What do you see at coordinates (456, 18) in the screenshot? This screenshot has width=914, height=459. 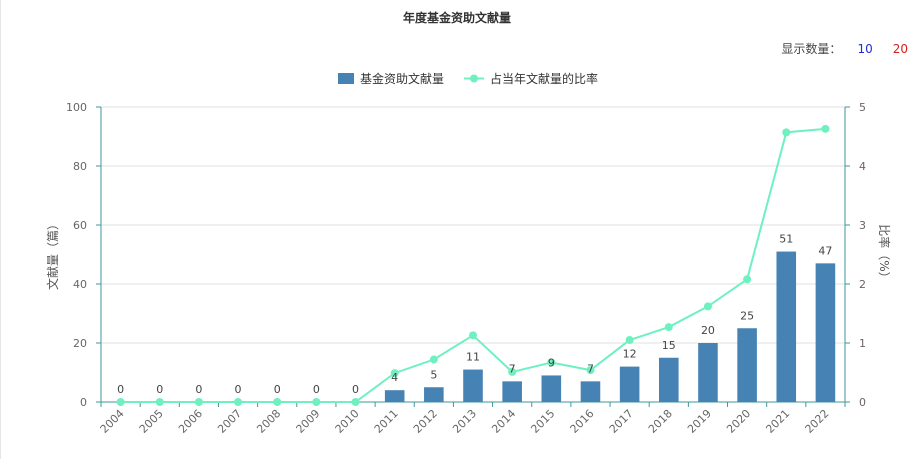 I see `chart-title: 年度基金资助文献量` at bounding box center [456, 18].